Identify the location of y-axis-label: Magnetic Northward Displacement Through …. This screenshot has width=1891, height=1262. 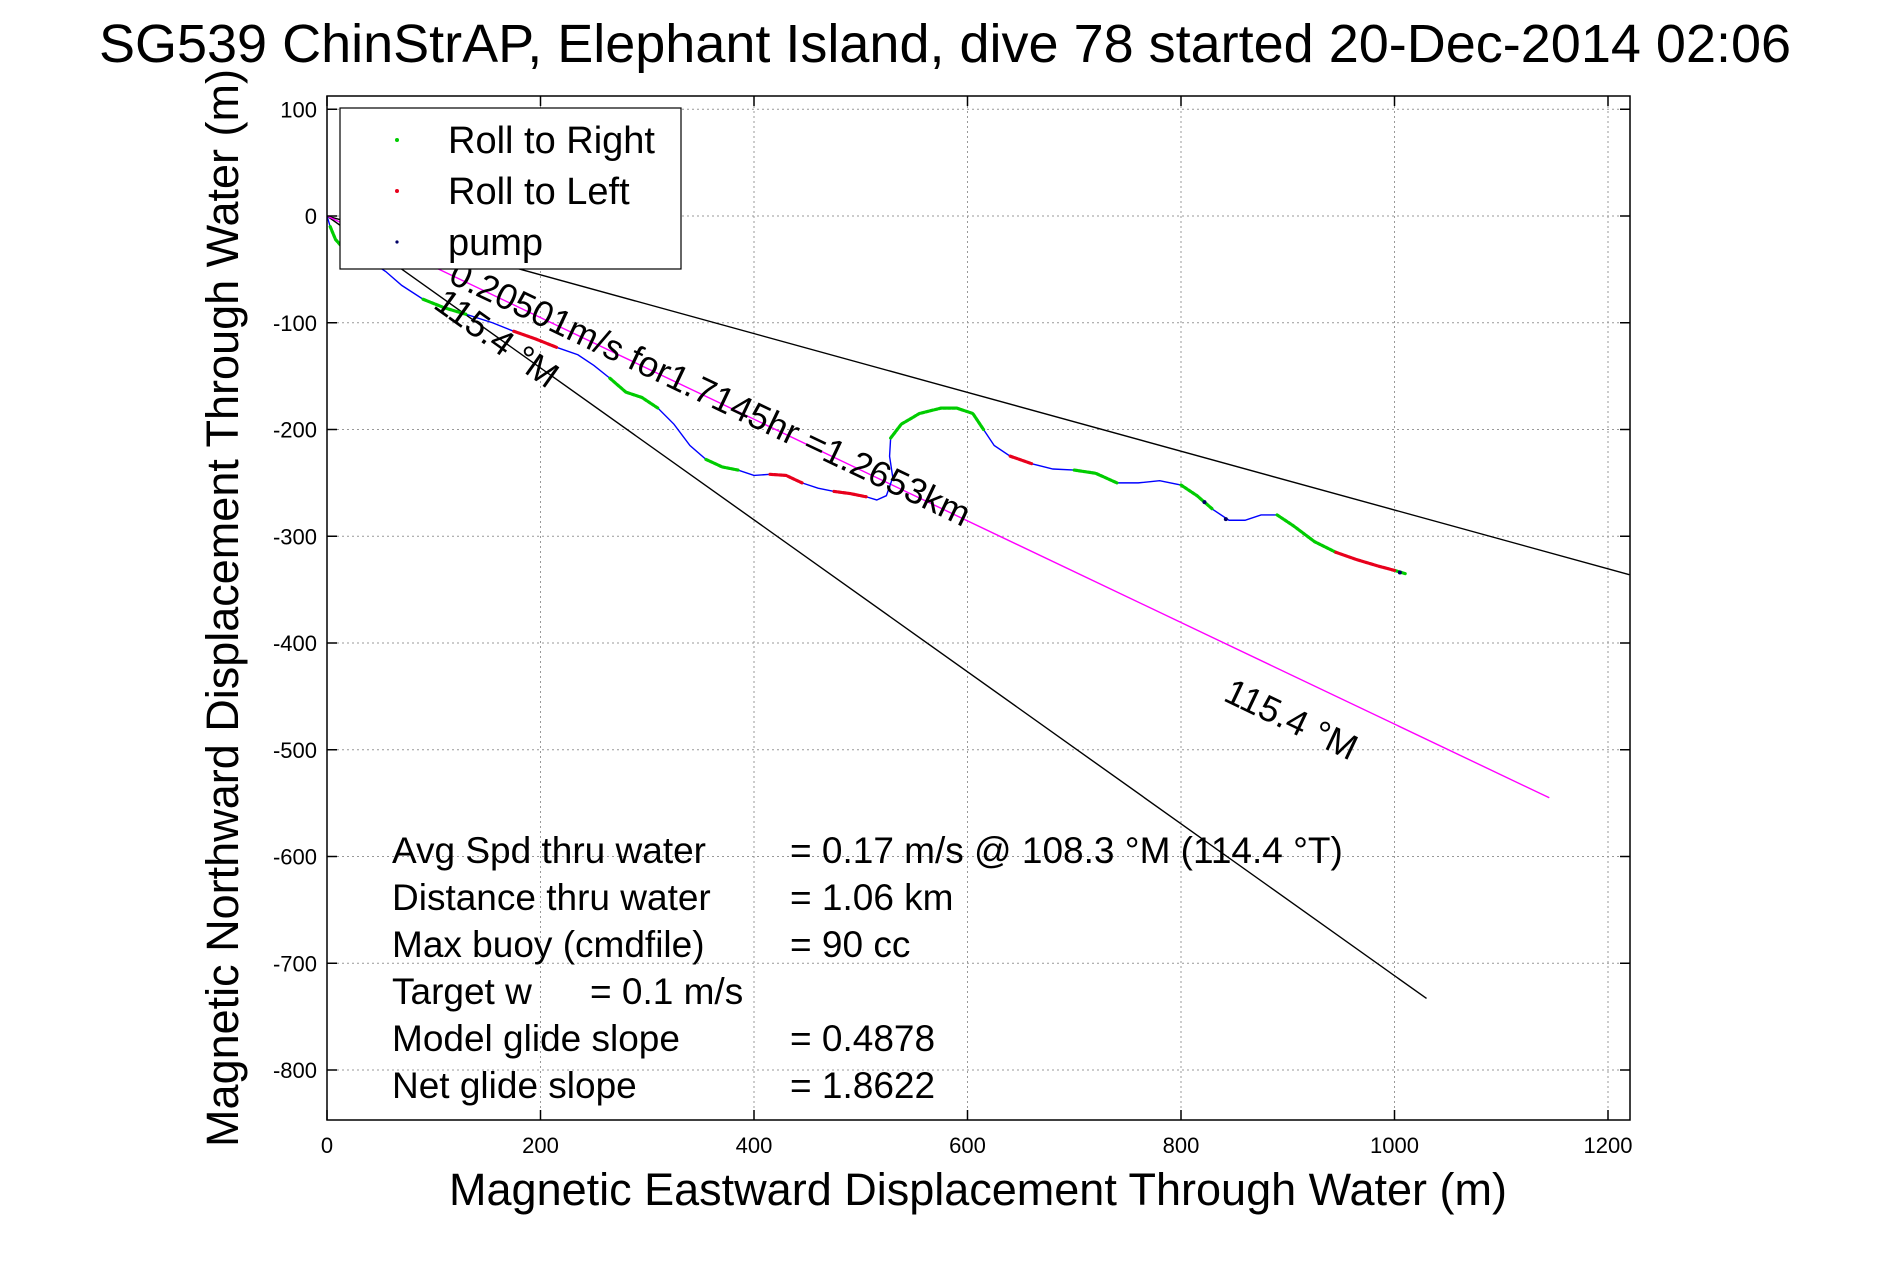
(222, 608).